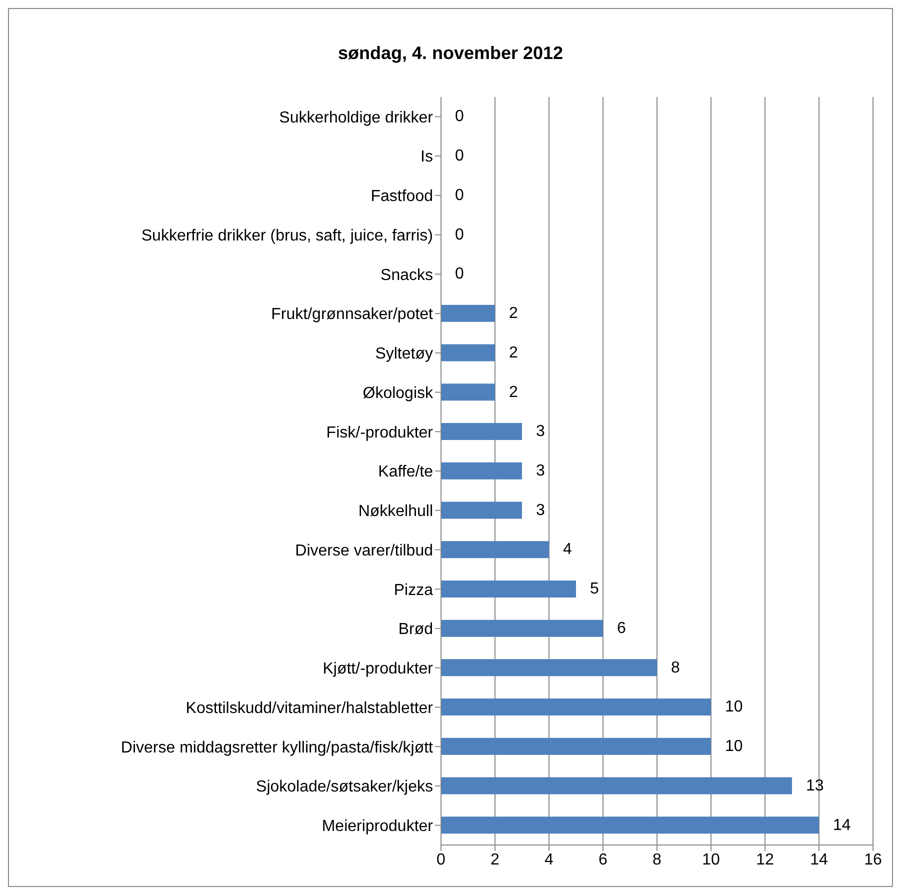 The height and width of the screenshot is (895, 901). Describe the element at coordinates (414, 590) in the screenshot. I see `y-tick-label: Pizza` at that location.